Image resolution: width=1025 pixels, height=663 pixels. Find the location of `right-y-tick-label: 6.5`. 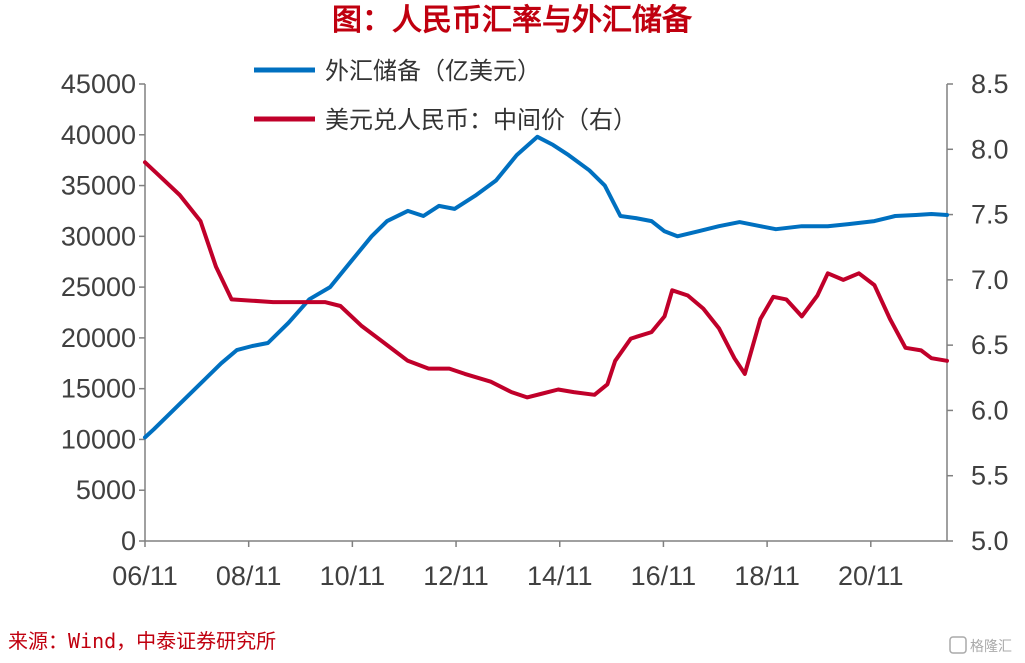

right-y-tick-label: 6.5 is located at coordinates (990, 345).